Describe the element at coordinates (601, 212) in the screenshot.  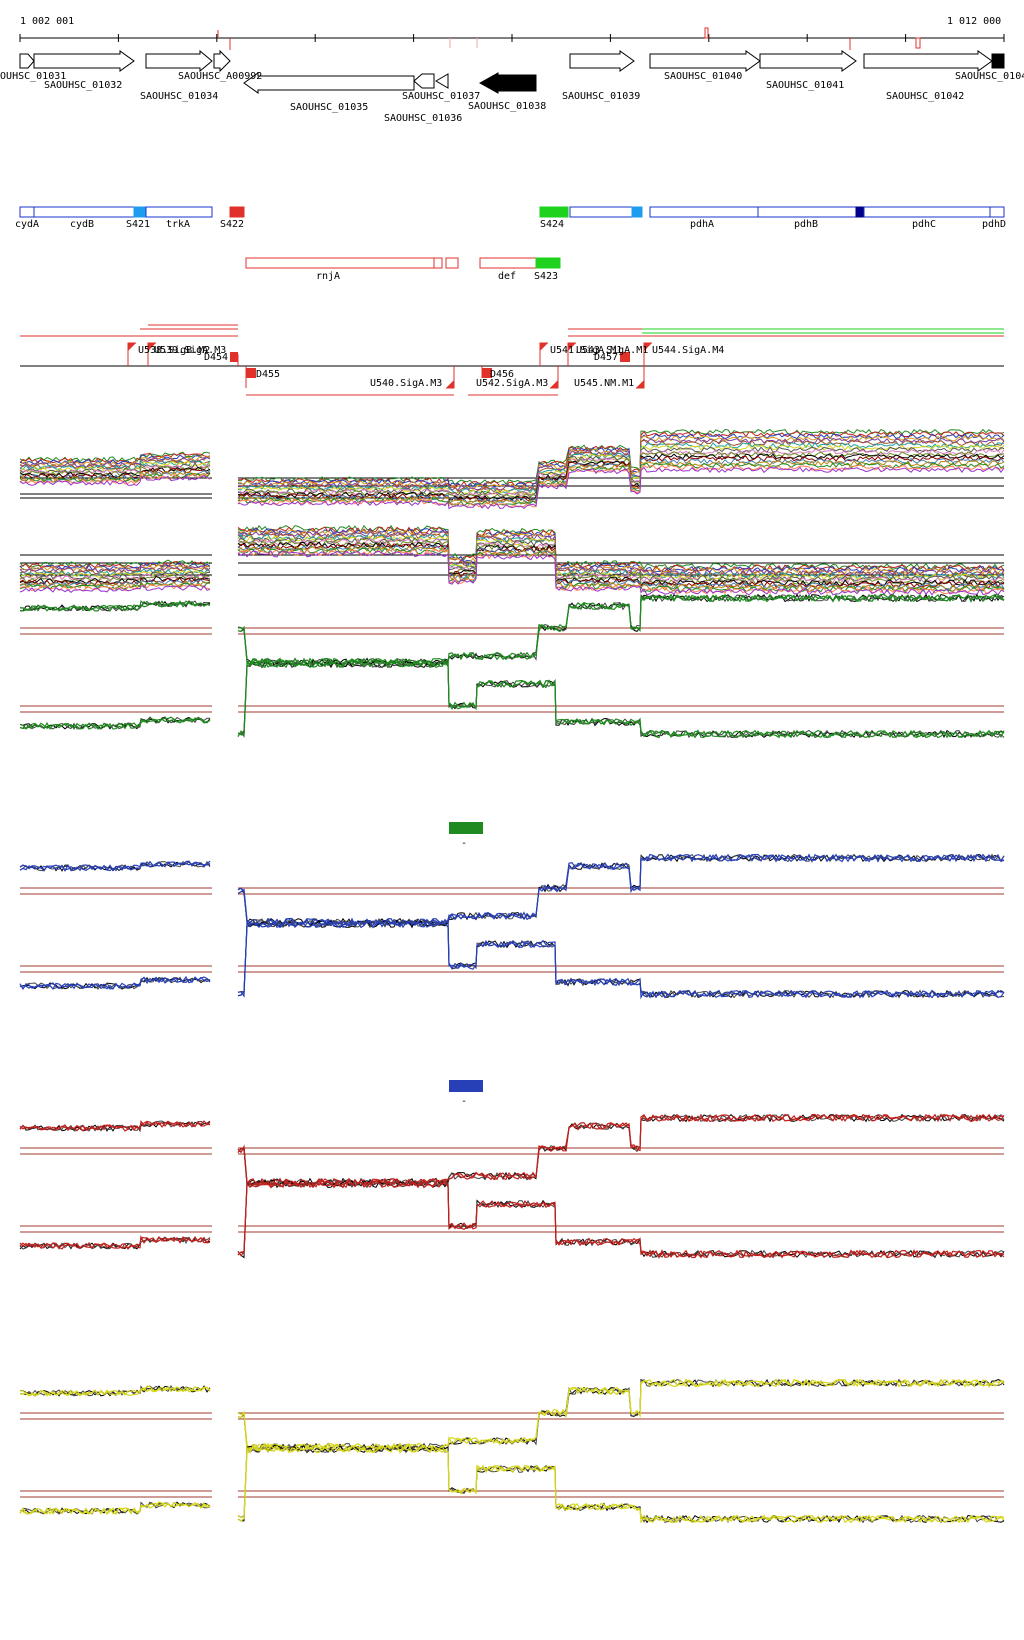
I see `feature-unnamed` at that location.